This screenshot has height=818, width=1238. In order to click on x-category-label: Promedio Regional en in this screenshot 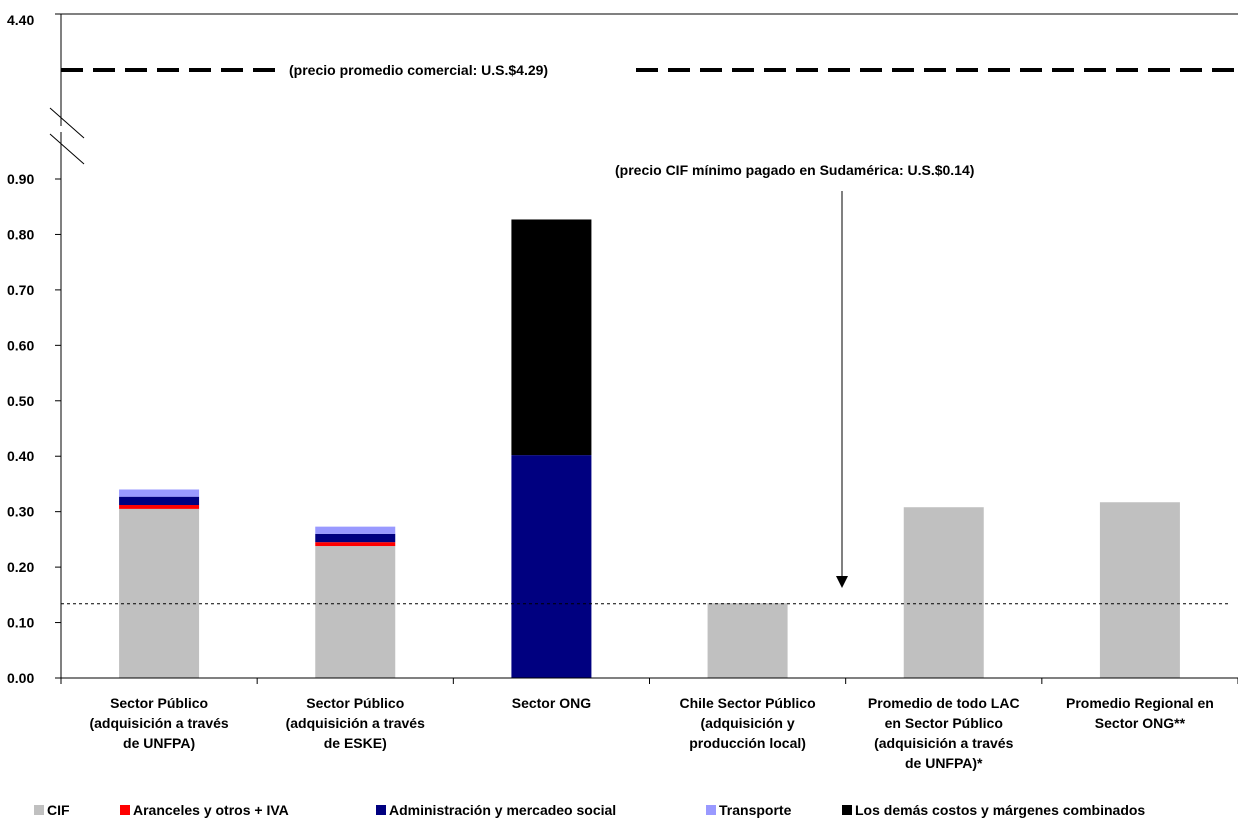, I will do `click(1140, 703)`.